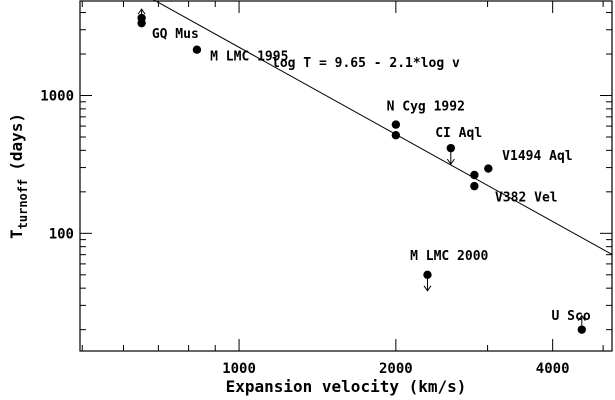 The height and width of the screenshot is (400, 615). Describe the element at coordinates (526, 198) in the screenshot. I see `point-label: V382 Vel` at that location.